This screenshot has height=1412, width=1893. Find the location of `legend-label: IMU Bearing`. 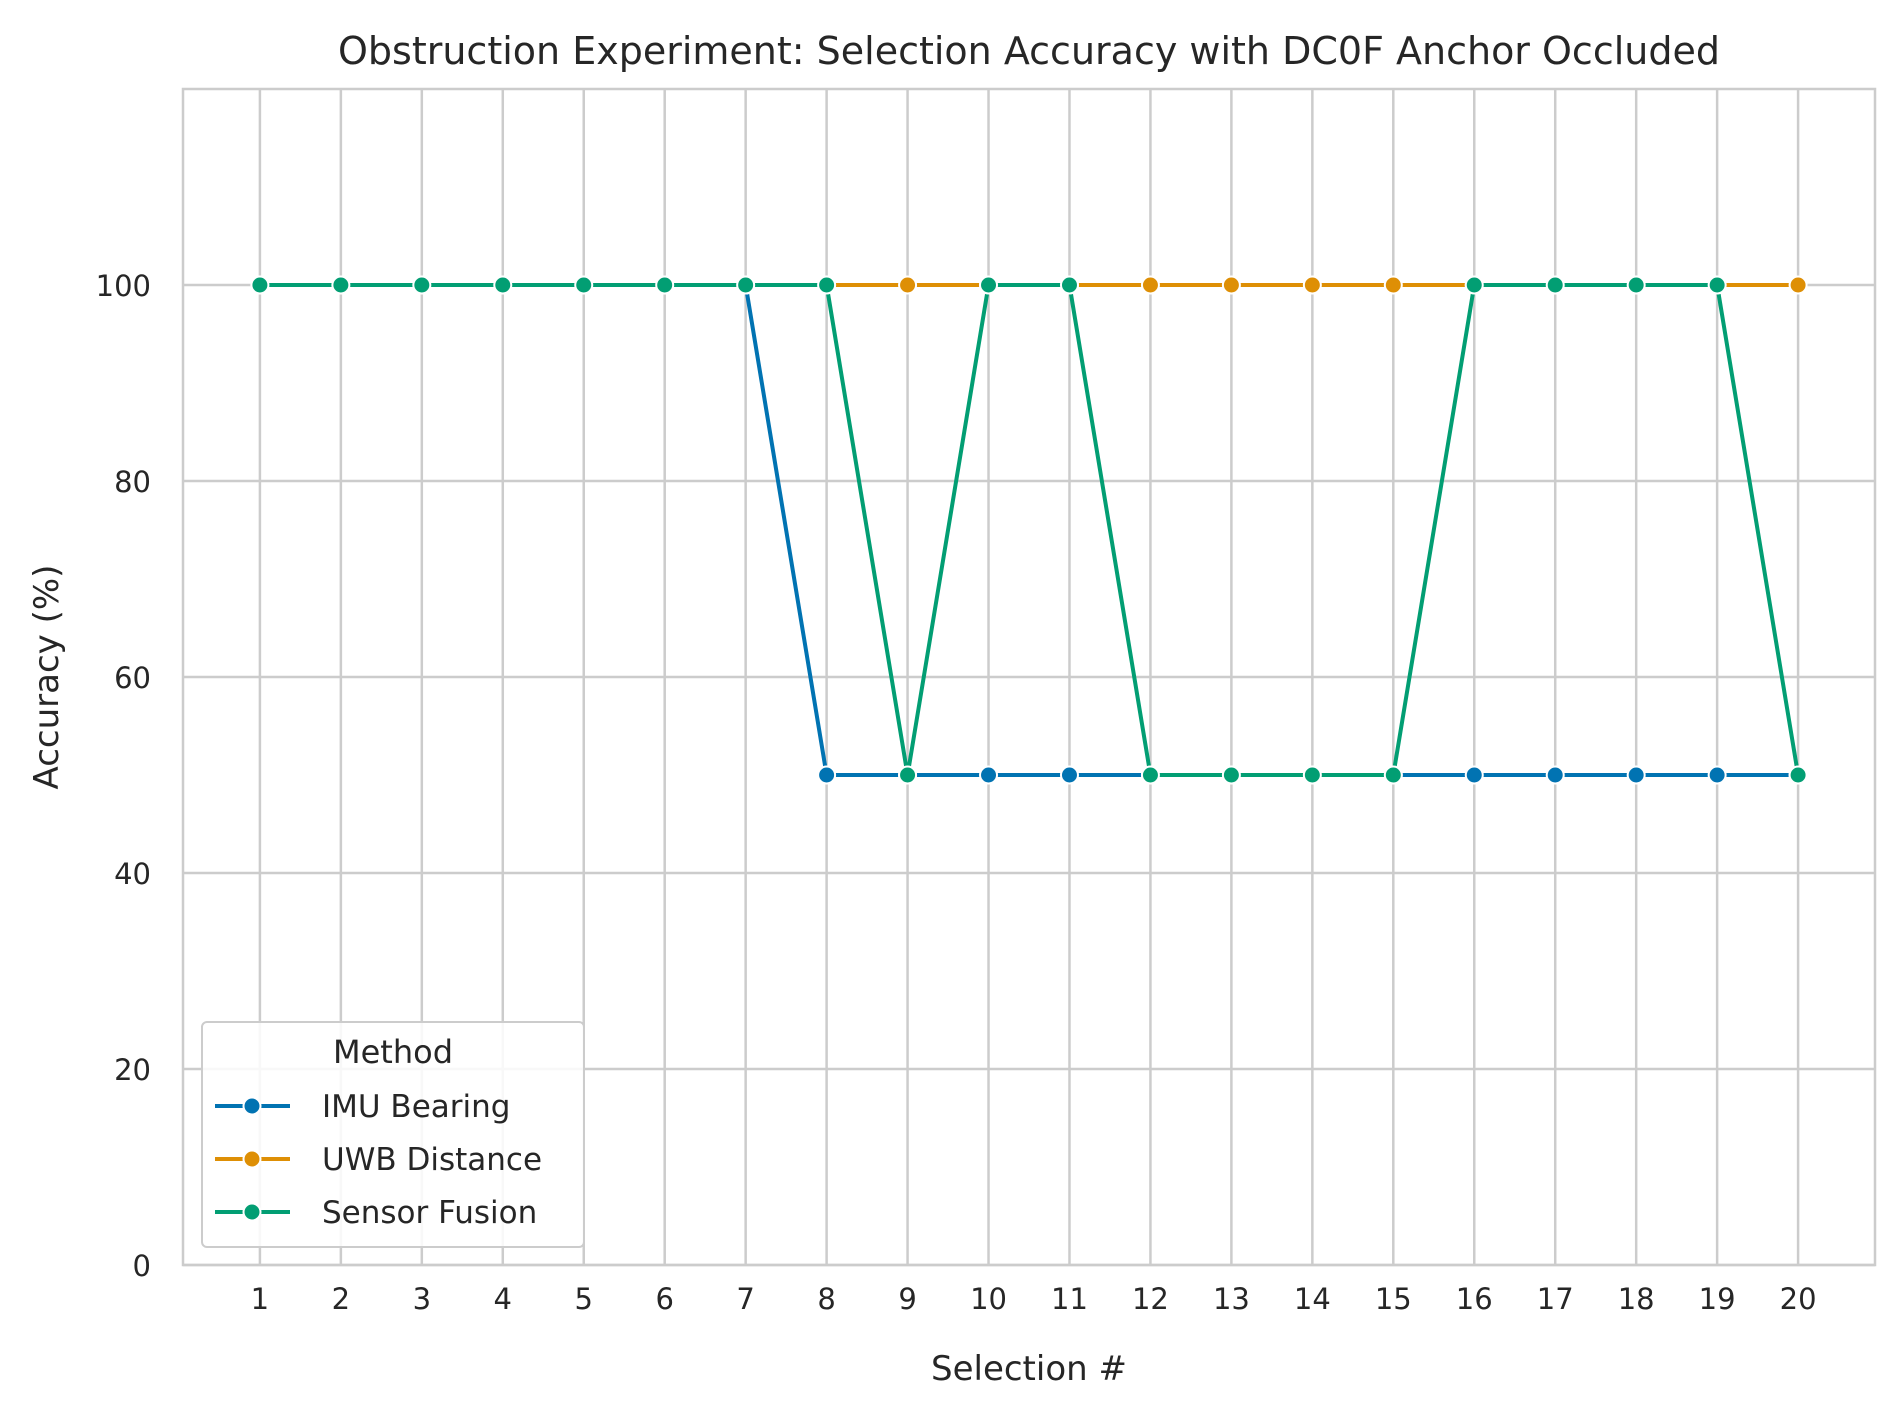

legend-label: IMU Bearing is located at coordinates (416, 1107).